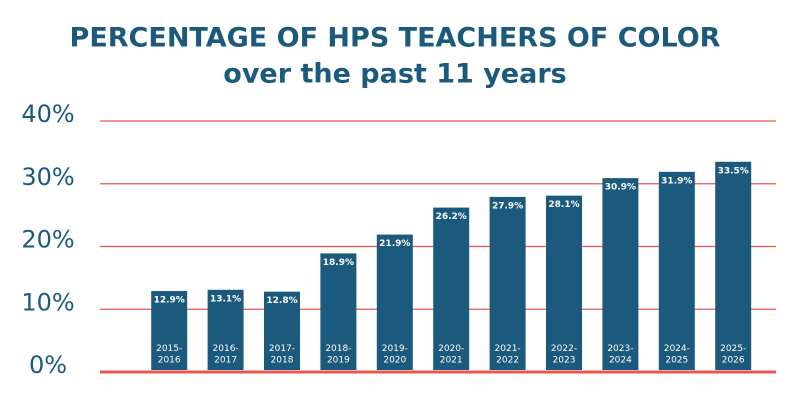 The height and width of the screenshot is (400, 800). What do you see at coordinates (620, 354) in the screenshot?
I see `category-label: 2023-2024` at bounding box center [620, 354].